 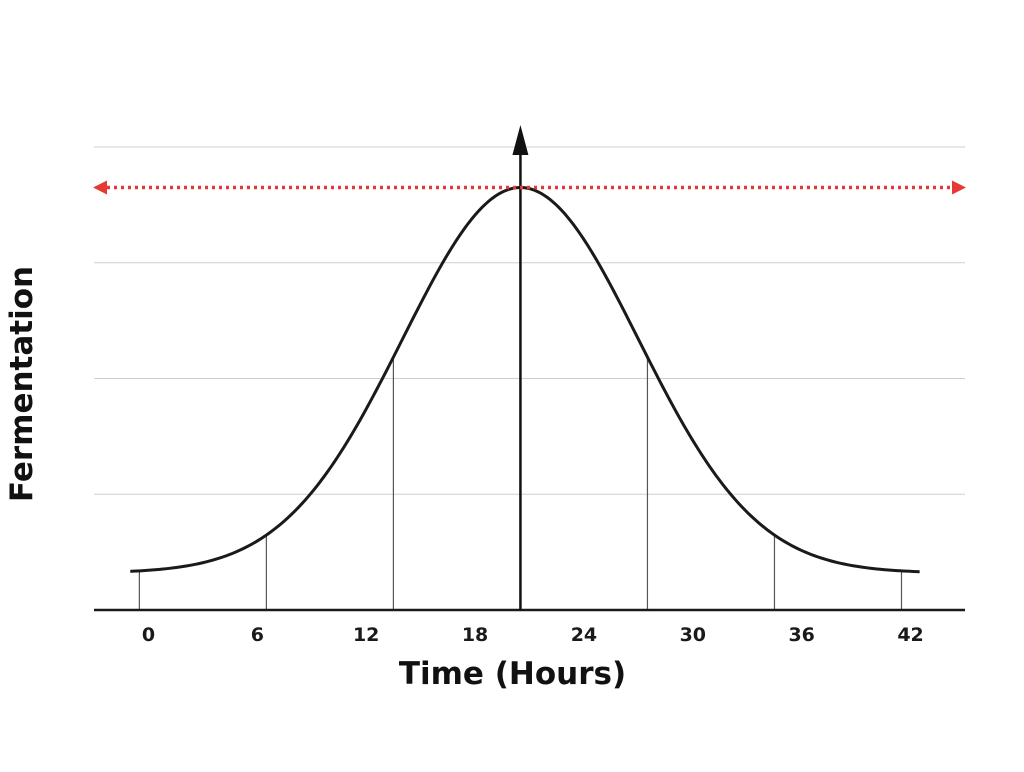 What do you see at coordinates (693, 635) in the screenshot?
I see `x-tick-label-30: 30` at bounding box center [693, 635].